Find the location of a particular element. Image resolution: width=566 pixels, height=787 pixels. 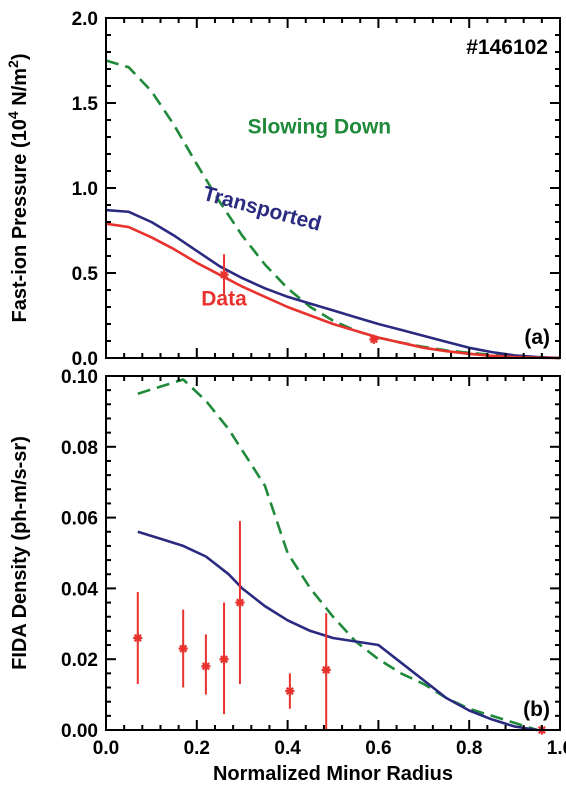

x-tick-label: 0.8 is located at coordinates (469, 748).